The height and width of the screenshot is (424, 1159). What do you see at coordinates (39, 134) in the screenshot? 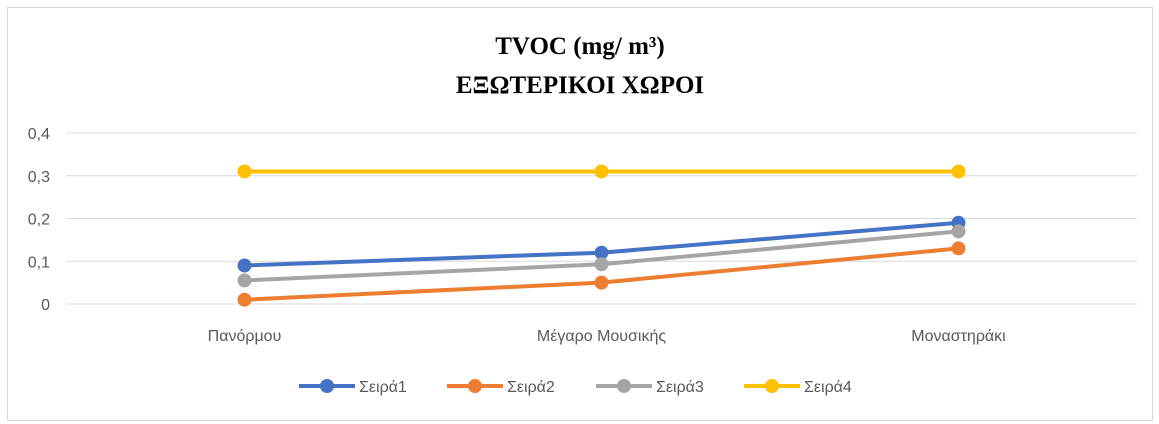
I see `y-tick-label: 0,4` at bounding box center [39, 134].